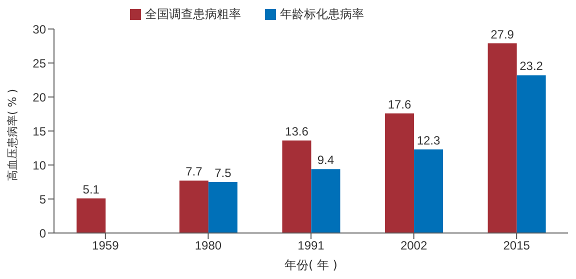 The image size is (576, 279). I want to click on data-label: 7.7, so click(194, 171).